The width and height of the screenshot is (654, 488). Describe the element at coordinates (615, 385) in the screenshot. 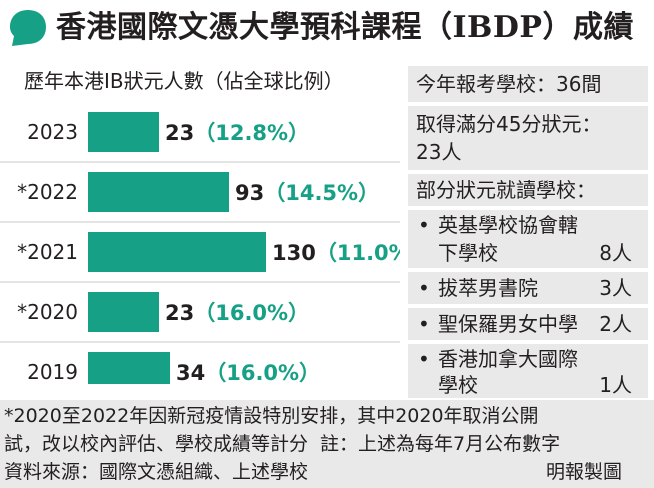

I see `school-count: 1人` at that location.